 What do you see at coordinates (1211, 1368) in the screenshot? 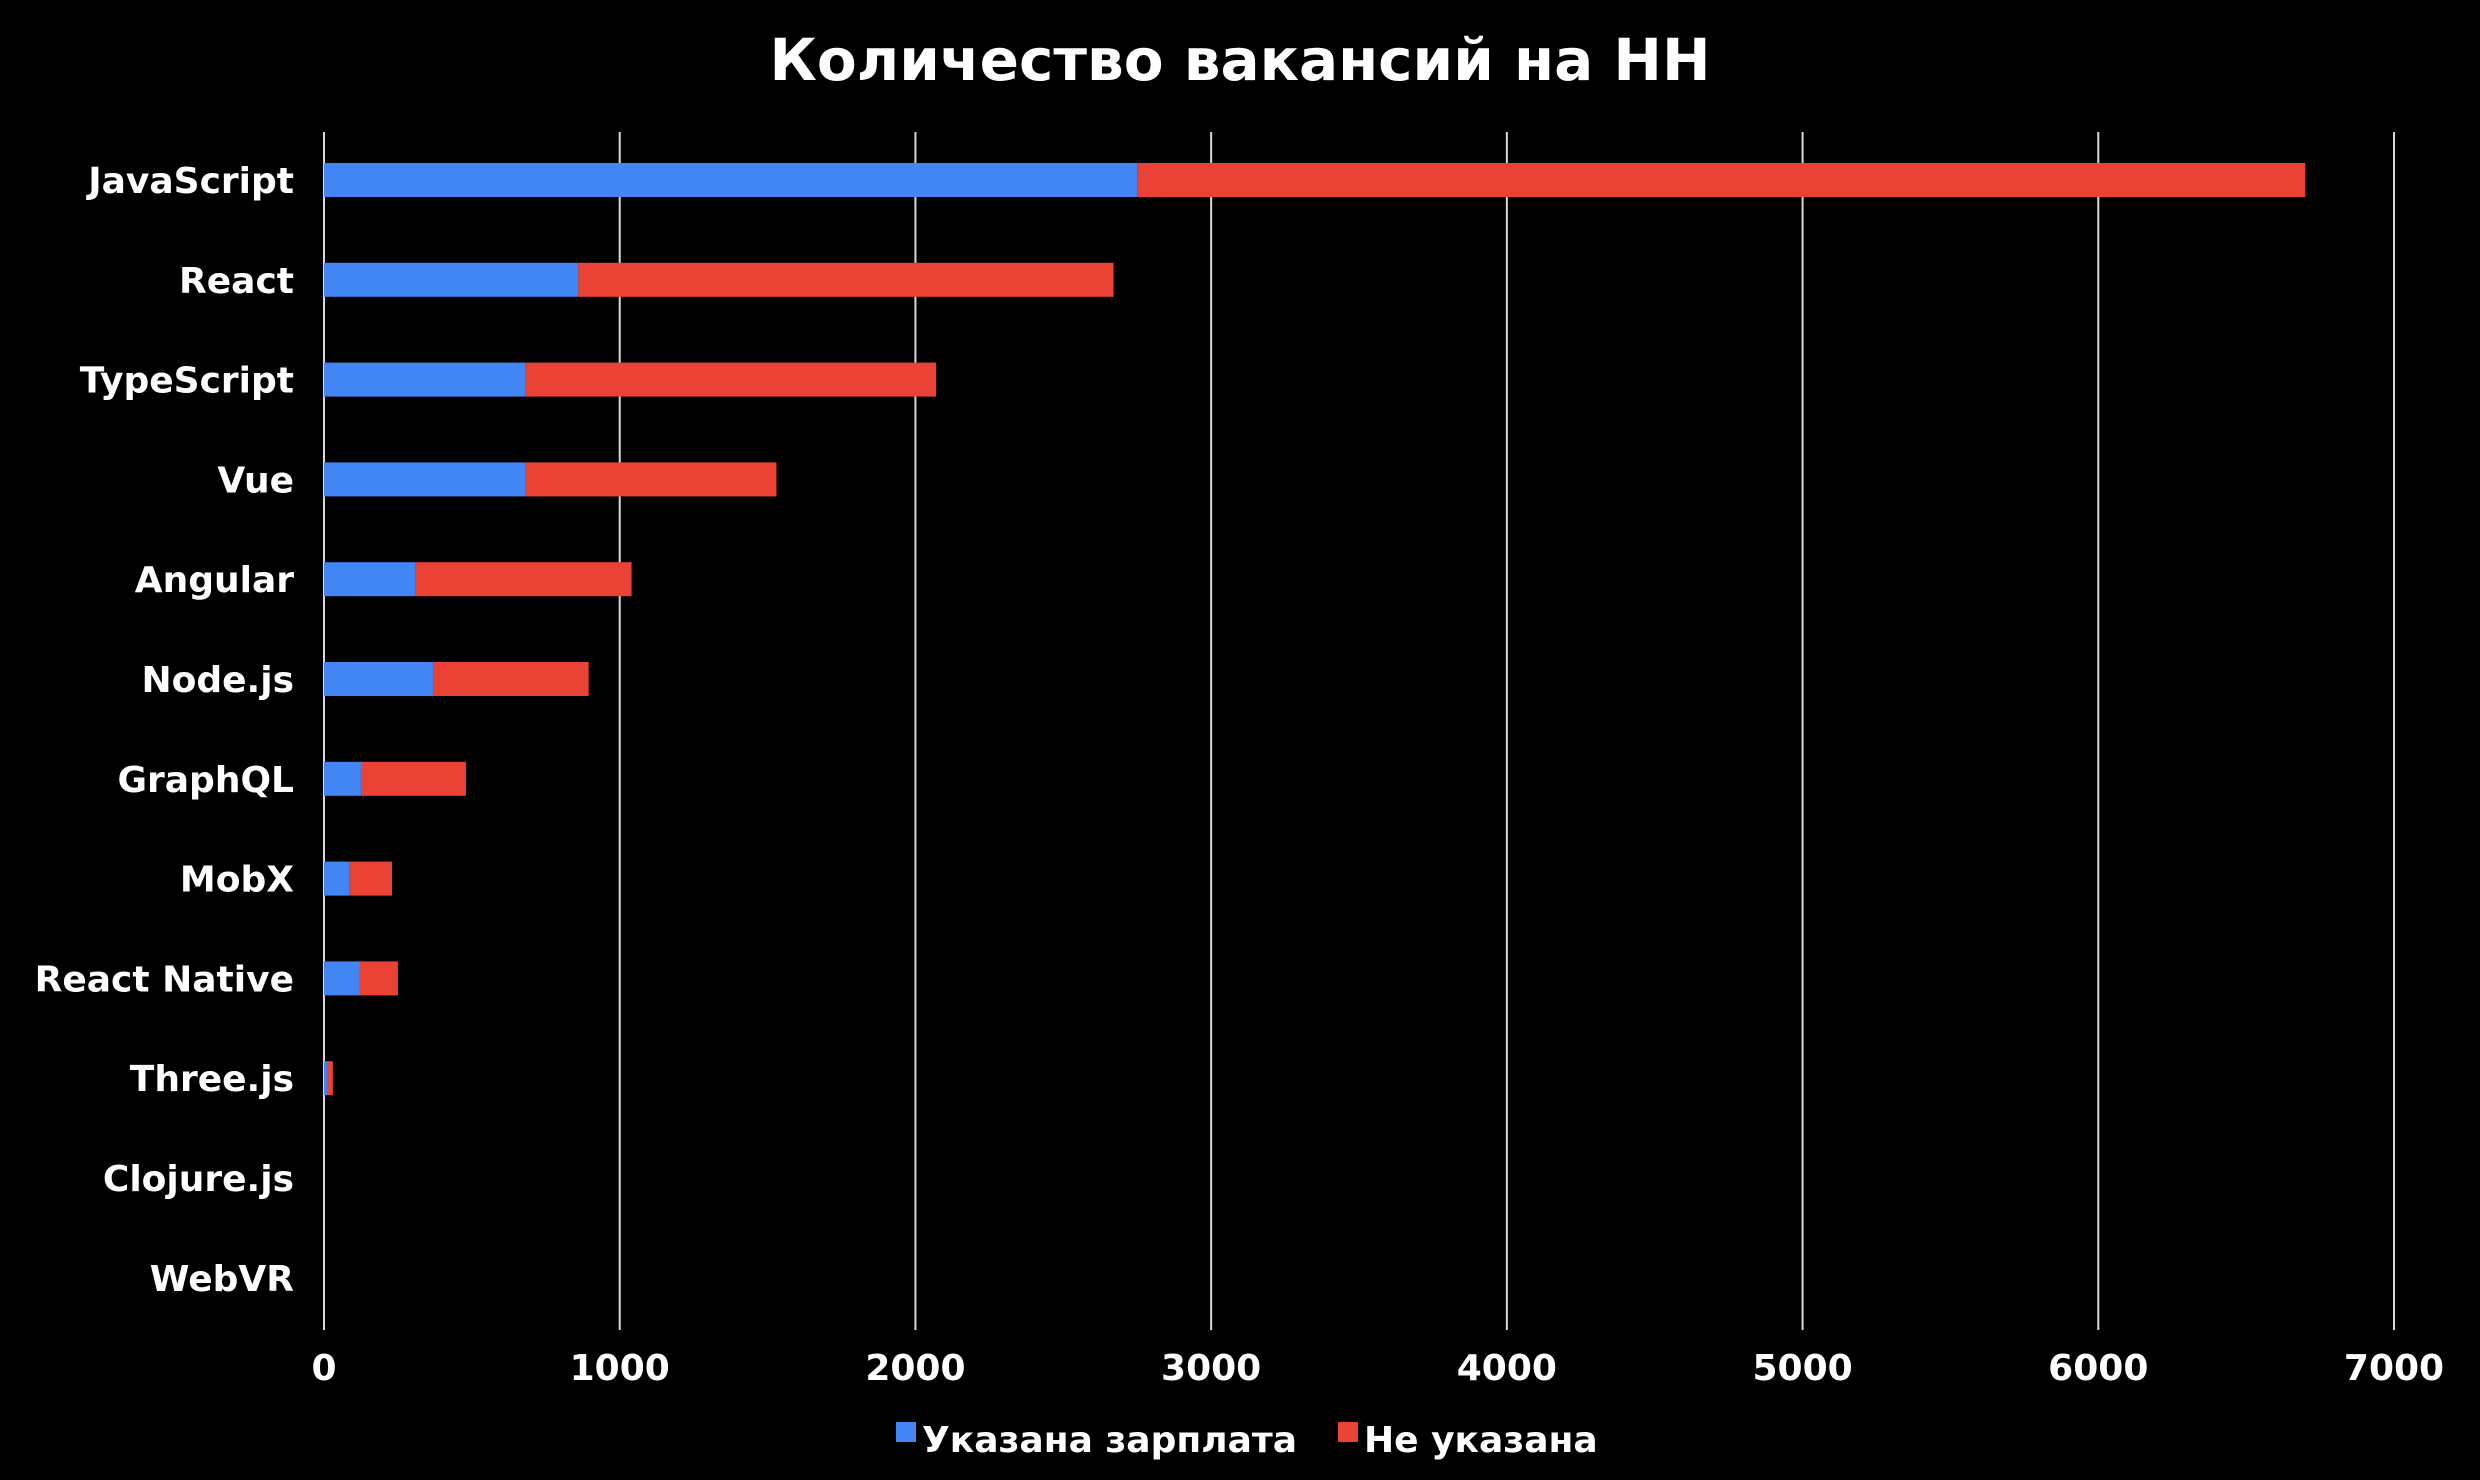
I see `x-tick-label-3000: 3000` at bounding box center [1211, 1368].